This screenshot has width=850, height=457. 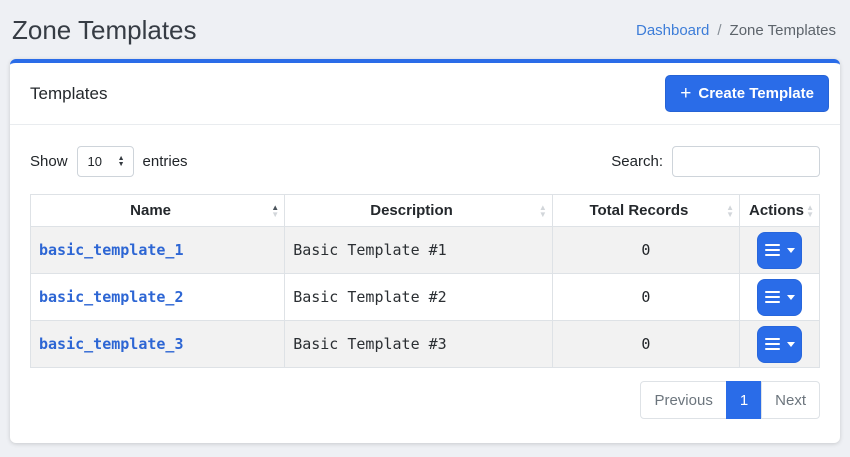 I want to click on search-input, so click(x=746, y=161).